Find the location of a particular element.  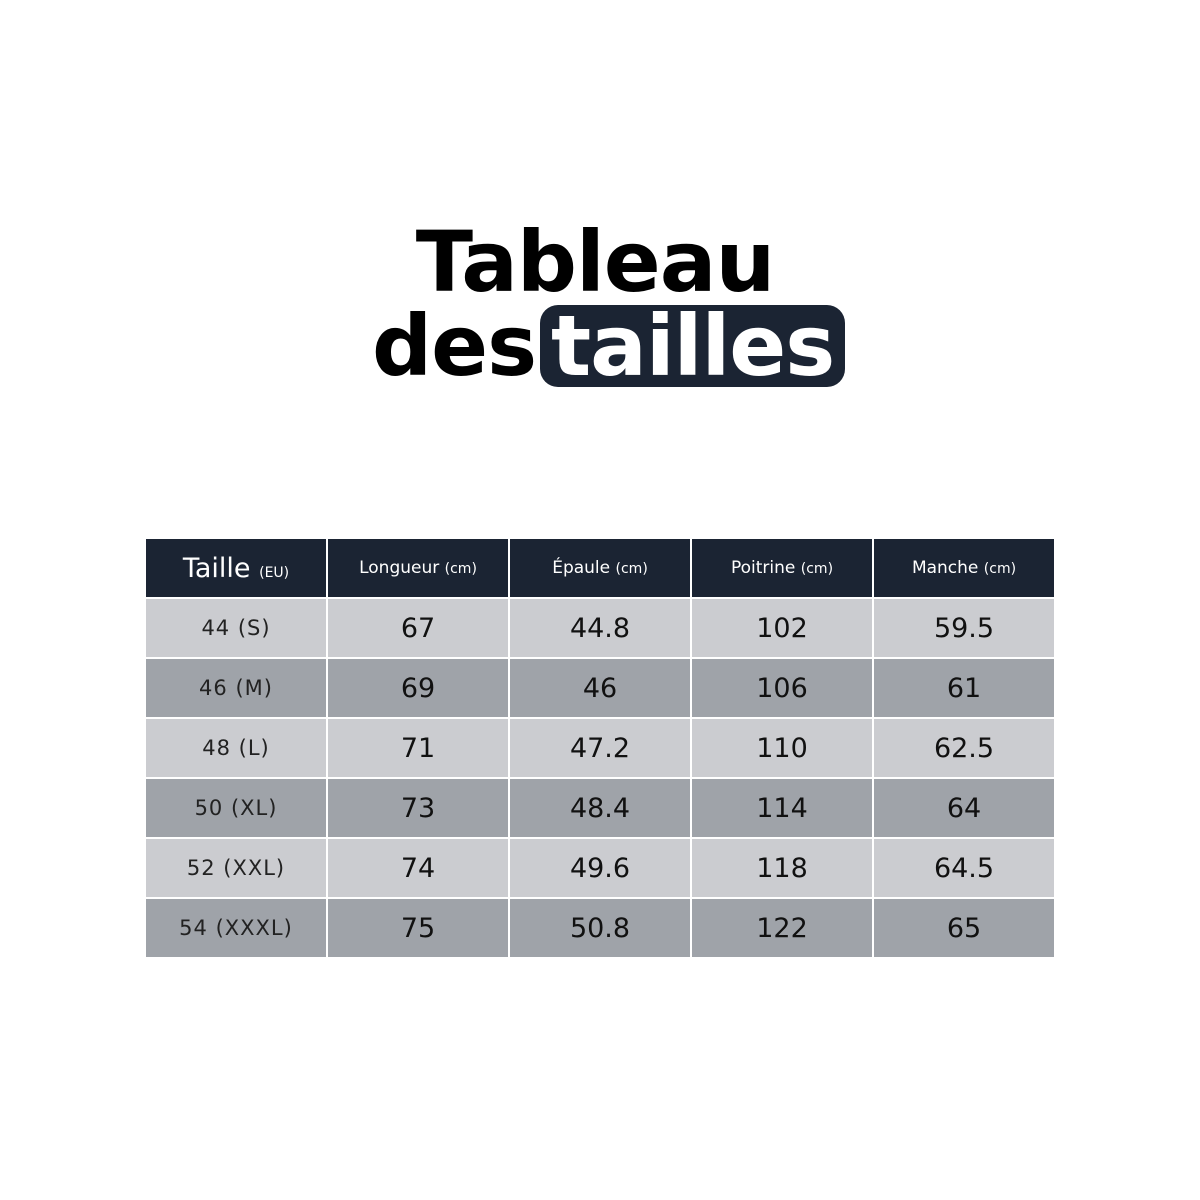

measure-cell: 48.4 is located at coordinates (600, 808).